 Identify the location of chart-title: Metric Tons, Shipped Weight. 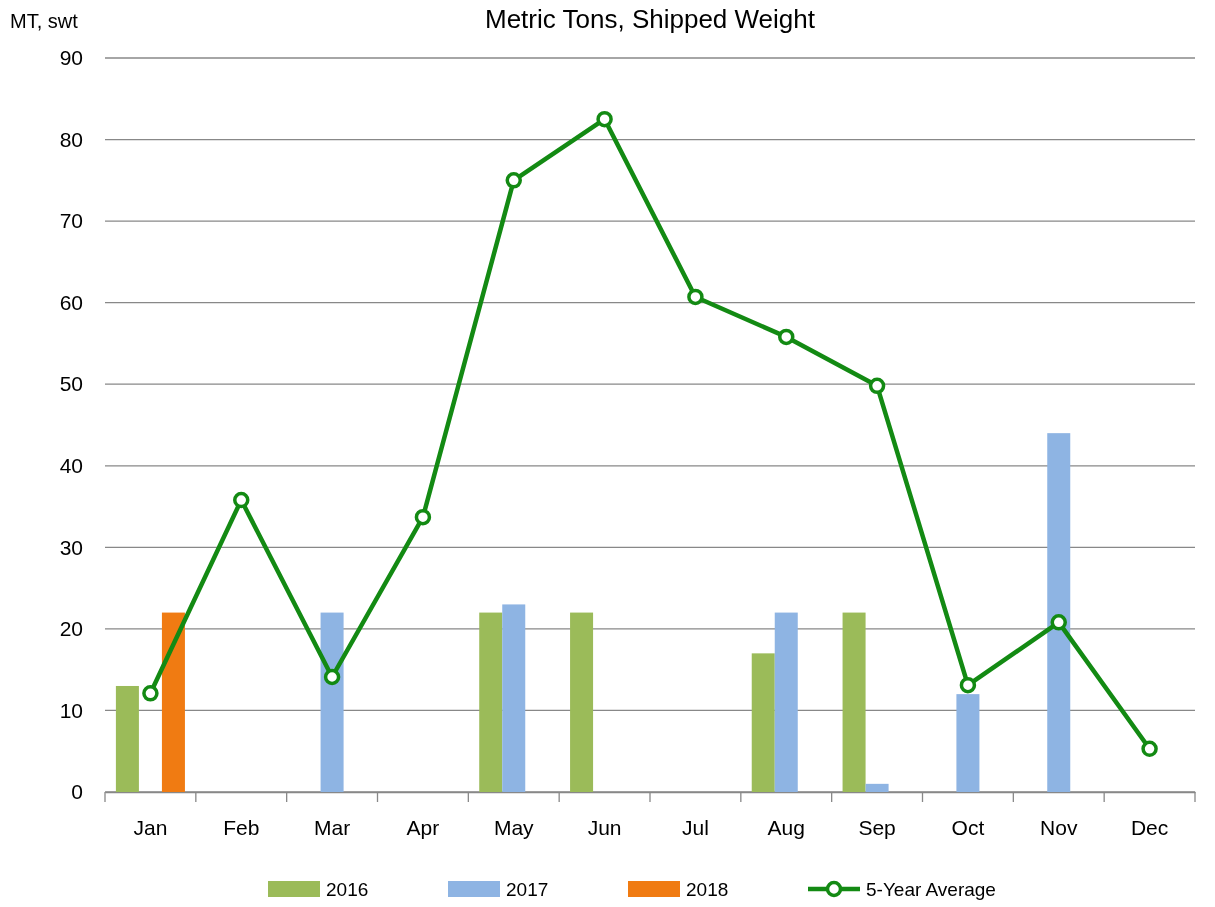
(650, 19).